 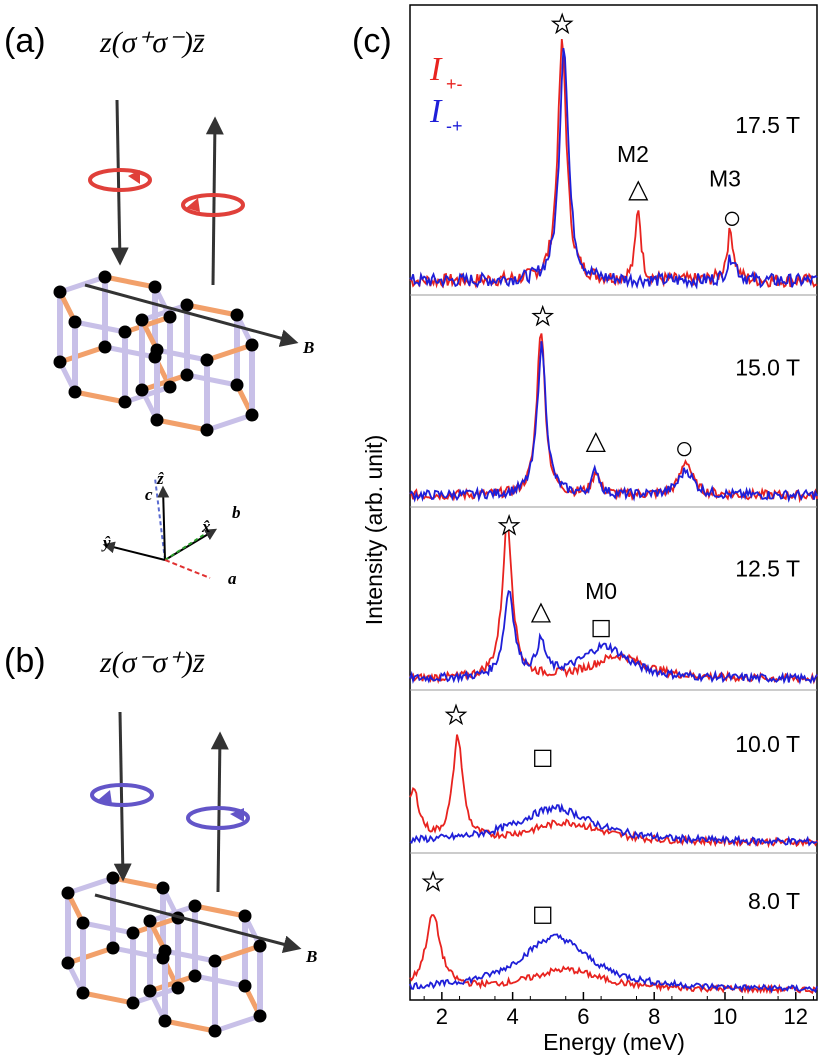 I want to click on mode-label: M1, so click(x=562, y=1).